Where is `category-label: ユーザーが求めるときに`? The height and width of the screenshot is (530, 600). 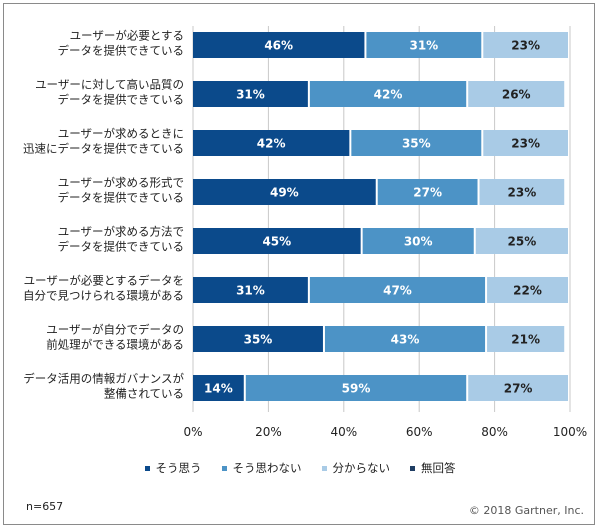 category-label: ユーザーが求めるときに is located at coordinates (121, 134).